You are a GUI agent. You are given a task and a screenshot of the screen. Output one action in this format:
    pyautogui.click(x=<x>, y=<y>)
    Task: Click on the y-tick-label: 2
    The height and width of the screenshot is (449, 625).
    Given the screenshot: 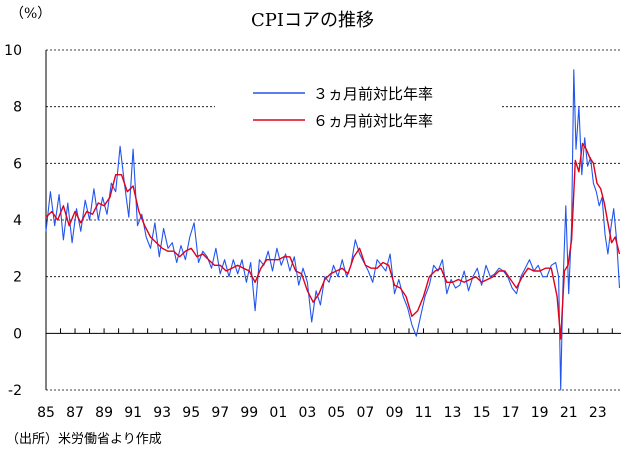 What is the action you would take?
    pyautogui.click(x=17, y=278)
    